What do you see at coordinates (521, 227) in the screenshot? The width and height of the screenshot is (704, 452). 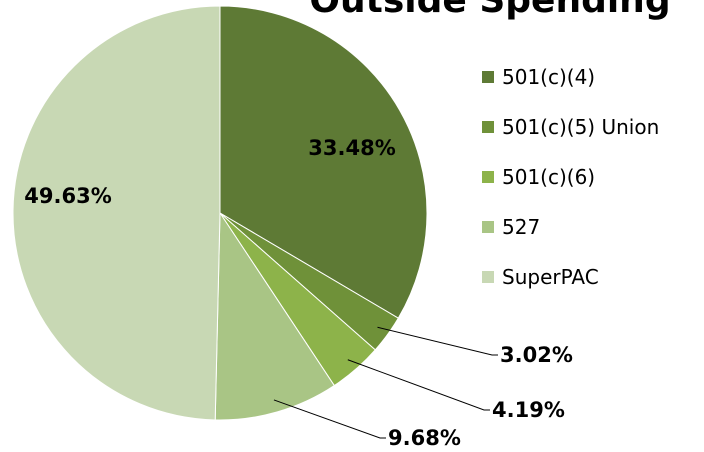 I see `legend-label: 527` at bounding box center [521, 227].